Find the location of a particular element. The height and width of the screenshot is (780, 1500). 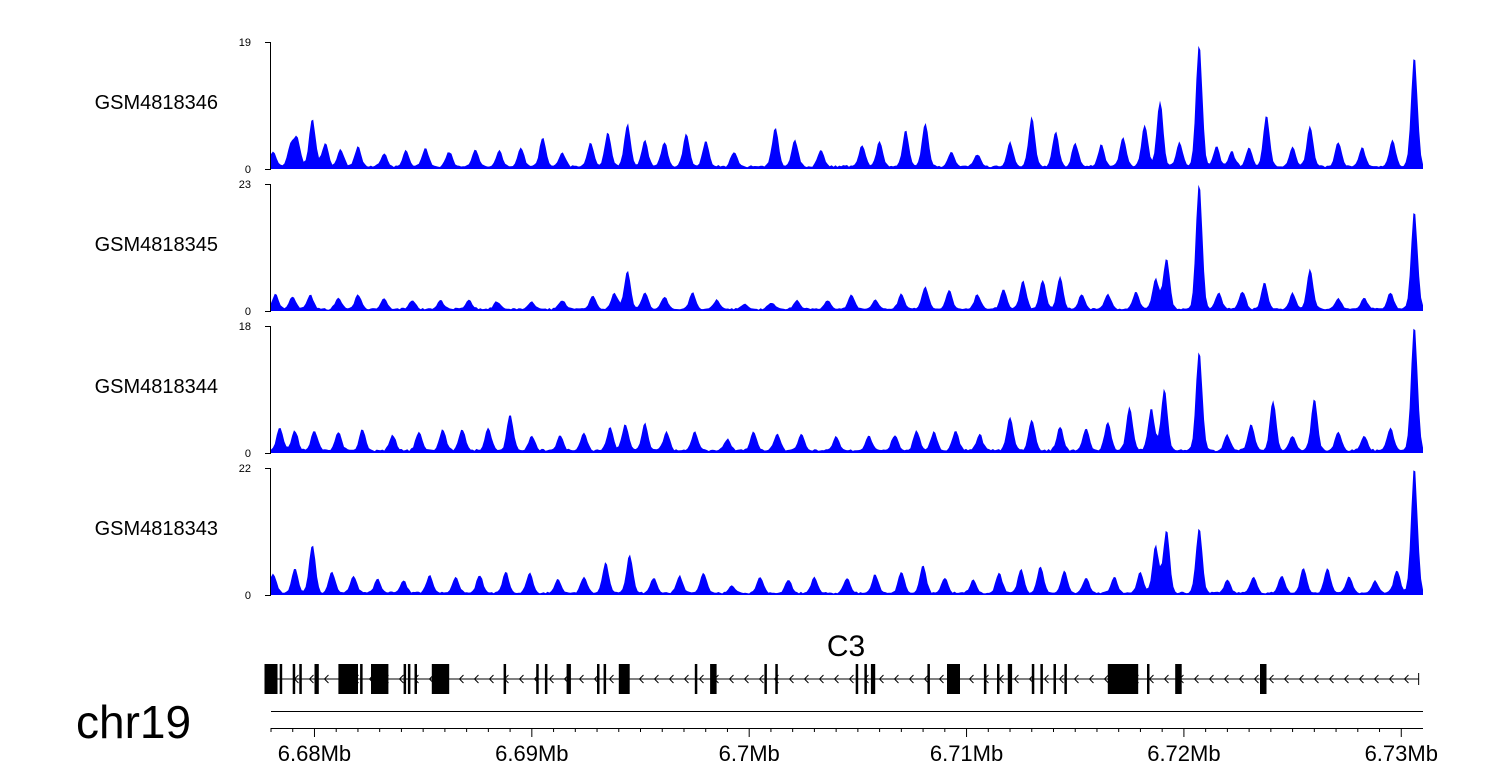

y-max-label: 18 is located at coordinates (245, 327).